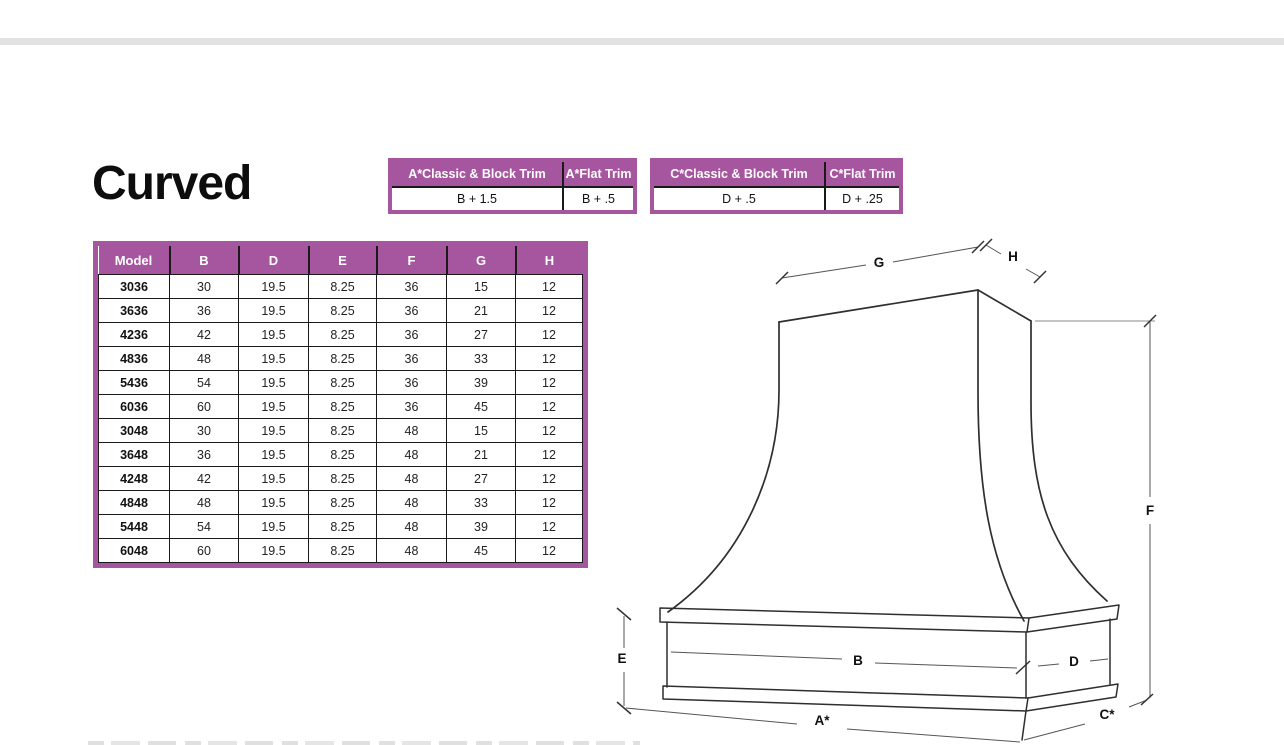  What do you see at coordinates (134, 430) in the screenshot?
I see `model-cell: 3048` at bounding box center [134, 430].